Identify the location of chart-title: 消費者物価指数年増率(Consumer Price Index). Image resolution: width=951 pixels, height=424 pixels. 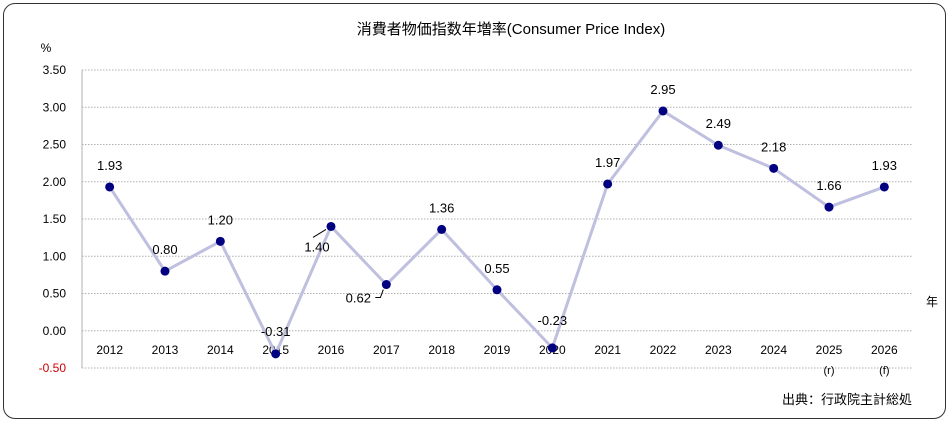
(511, 29).